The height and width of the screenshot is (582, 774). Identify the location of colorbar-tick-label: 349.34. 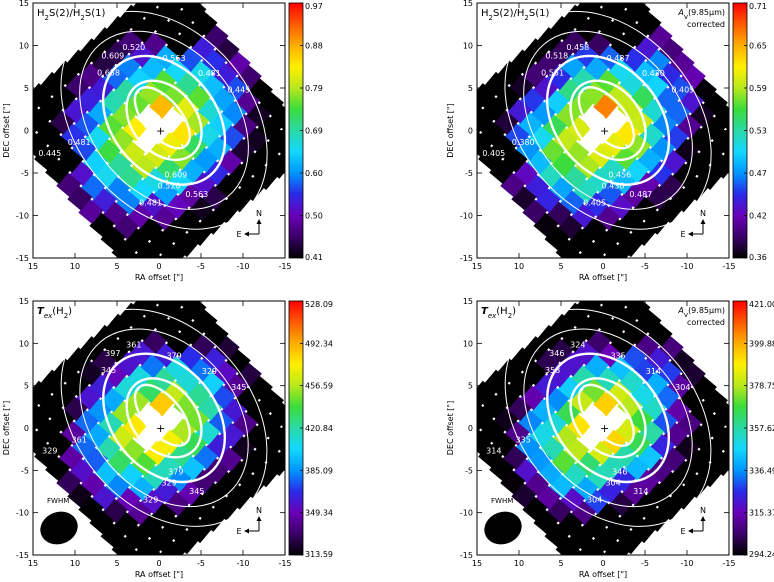
(319, 513).